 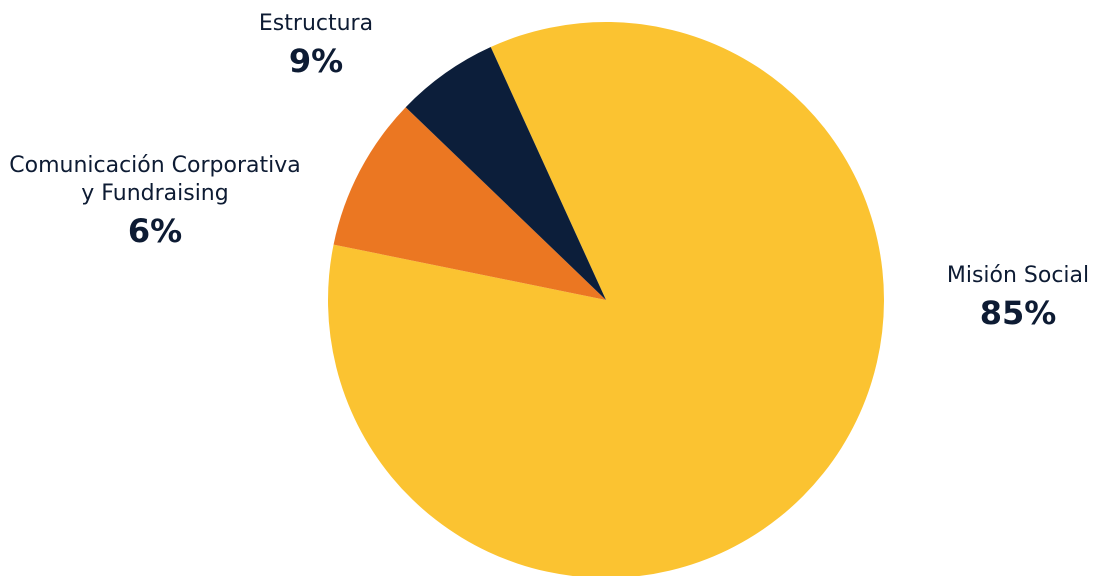 I want to click on slice-label-estructura: Estructura 9%, so click(x=316, y=45).